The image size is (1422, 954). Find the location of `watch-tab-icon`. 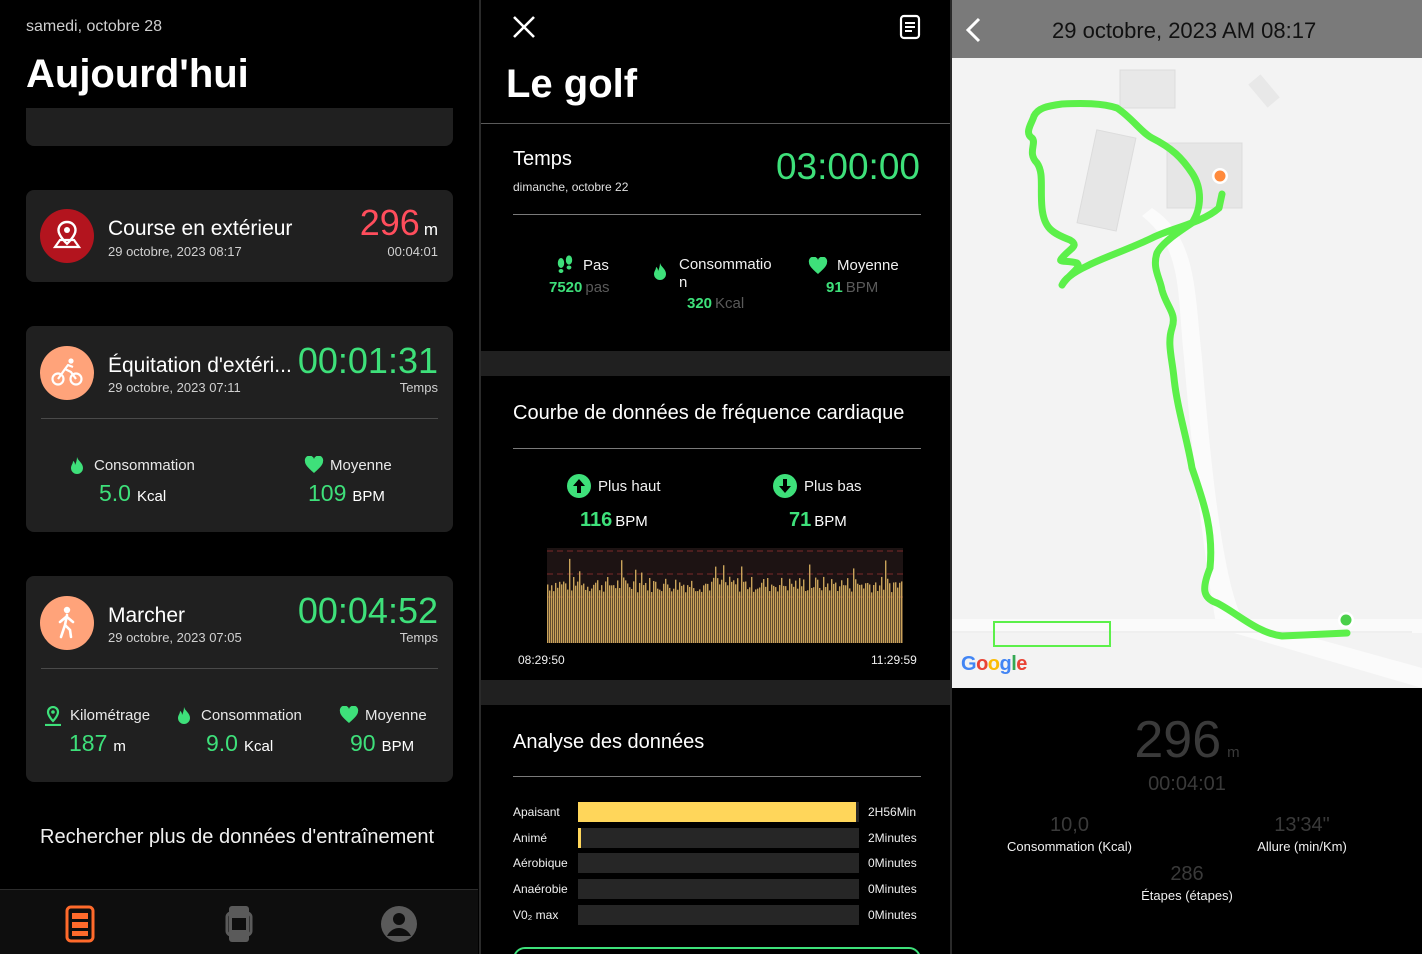

watch-tab-icon is located at coordinates (239, 924).